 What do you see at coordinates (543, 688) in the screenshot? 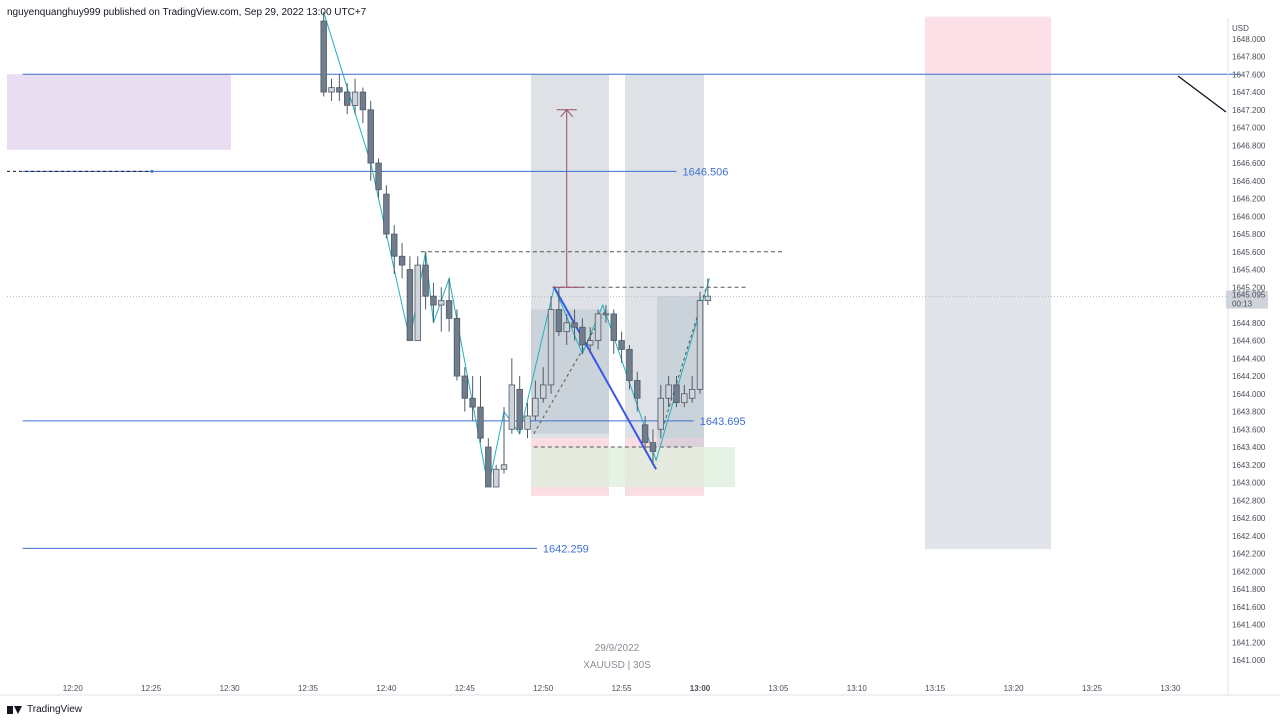
I see `x-tick-label: 12:50` at bounding box center [543, 688].